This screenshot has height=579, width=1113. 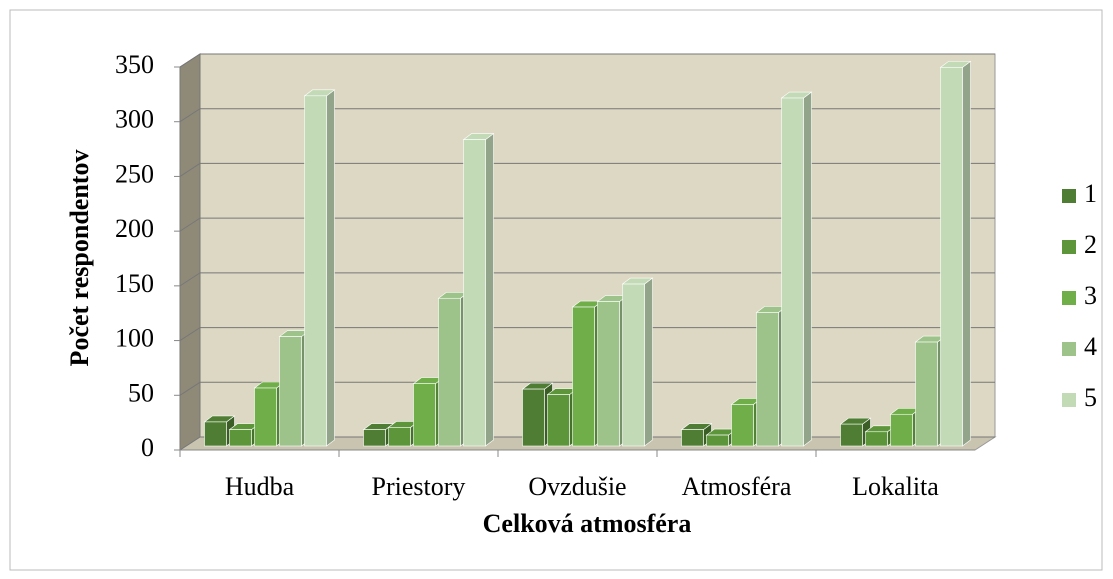 What do you see at coordinates (134, 338) in the screenshot?
I see `y-tick-label: 100` at bounding box center [134, 338].